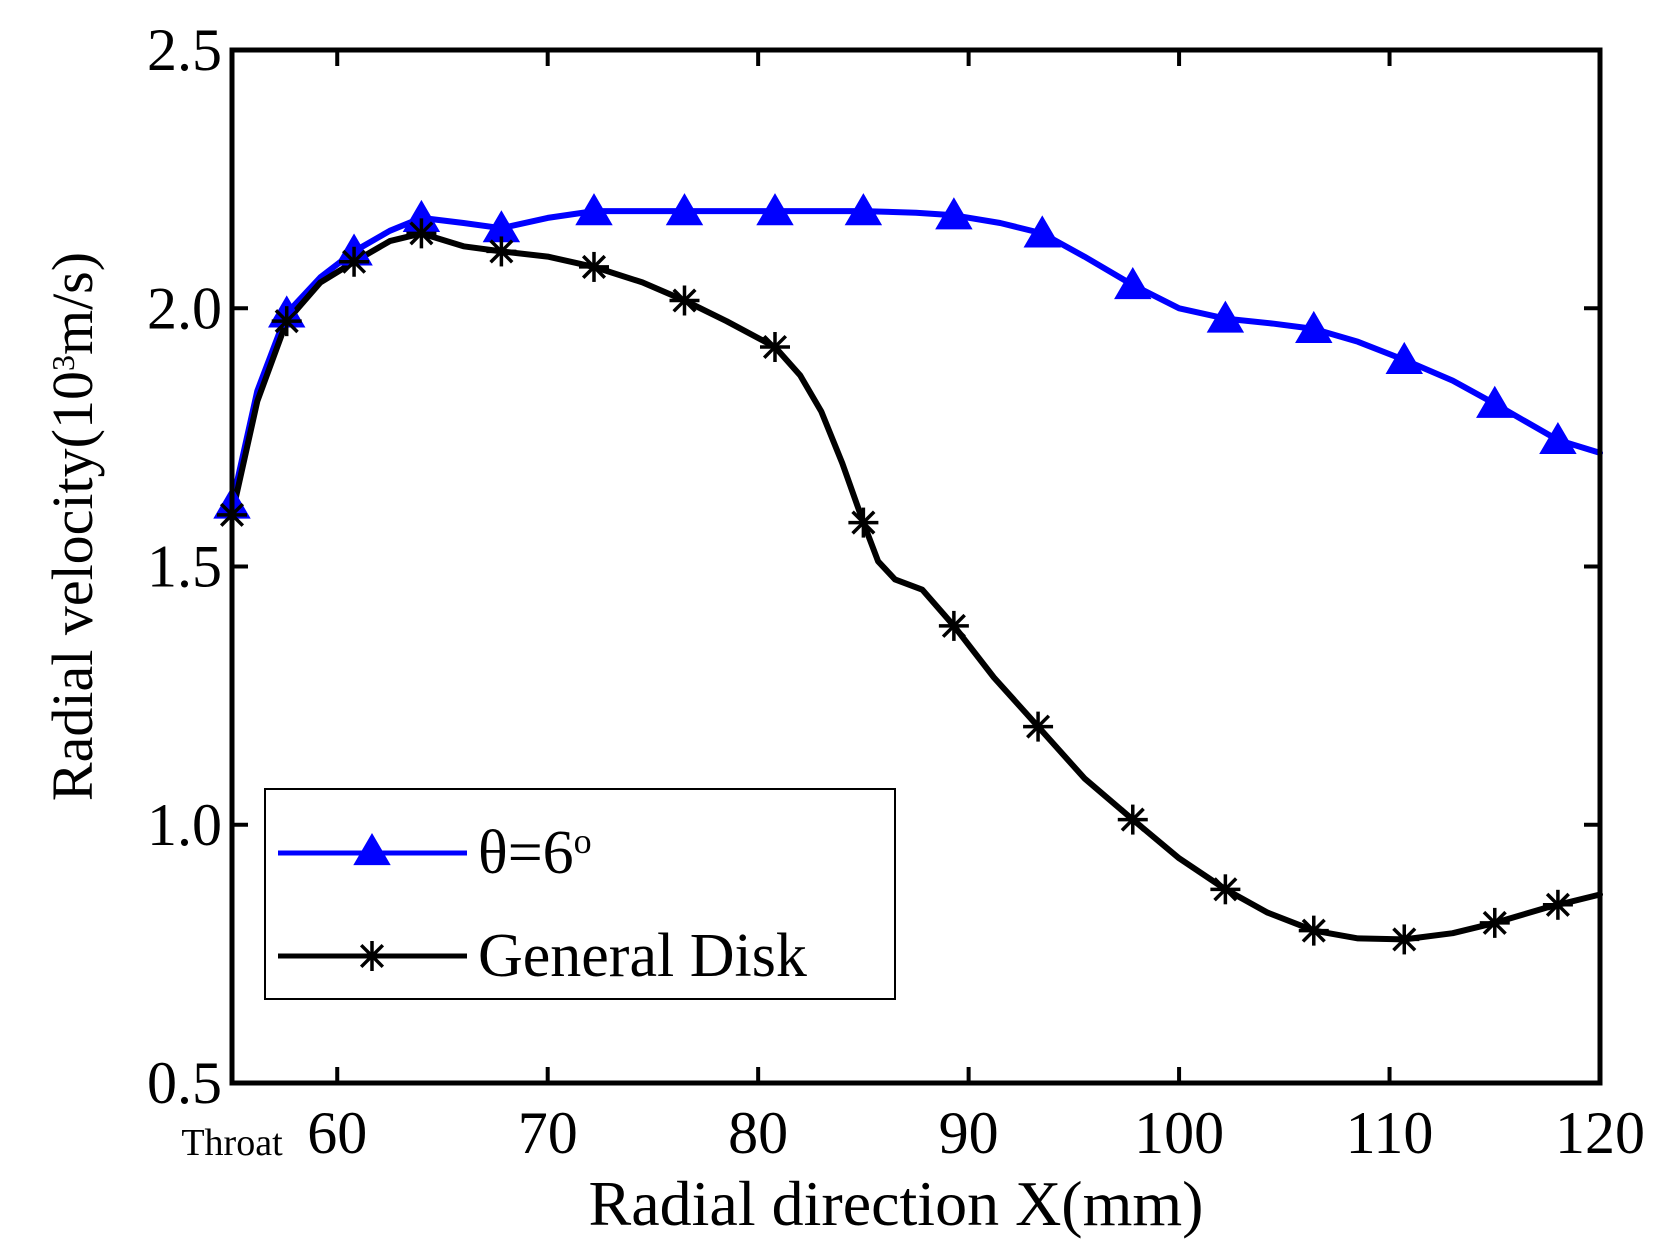 The width and height of the screenshot is (1673, 1248). I want to click on legend-star-marker, so click(372, 956).